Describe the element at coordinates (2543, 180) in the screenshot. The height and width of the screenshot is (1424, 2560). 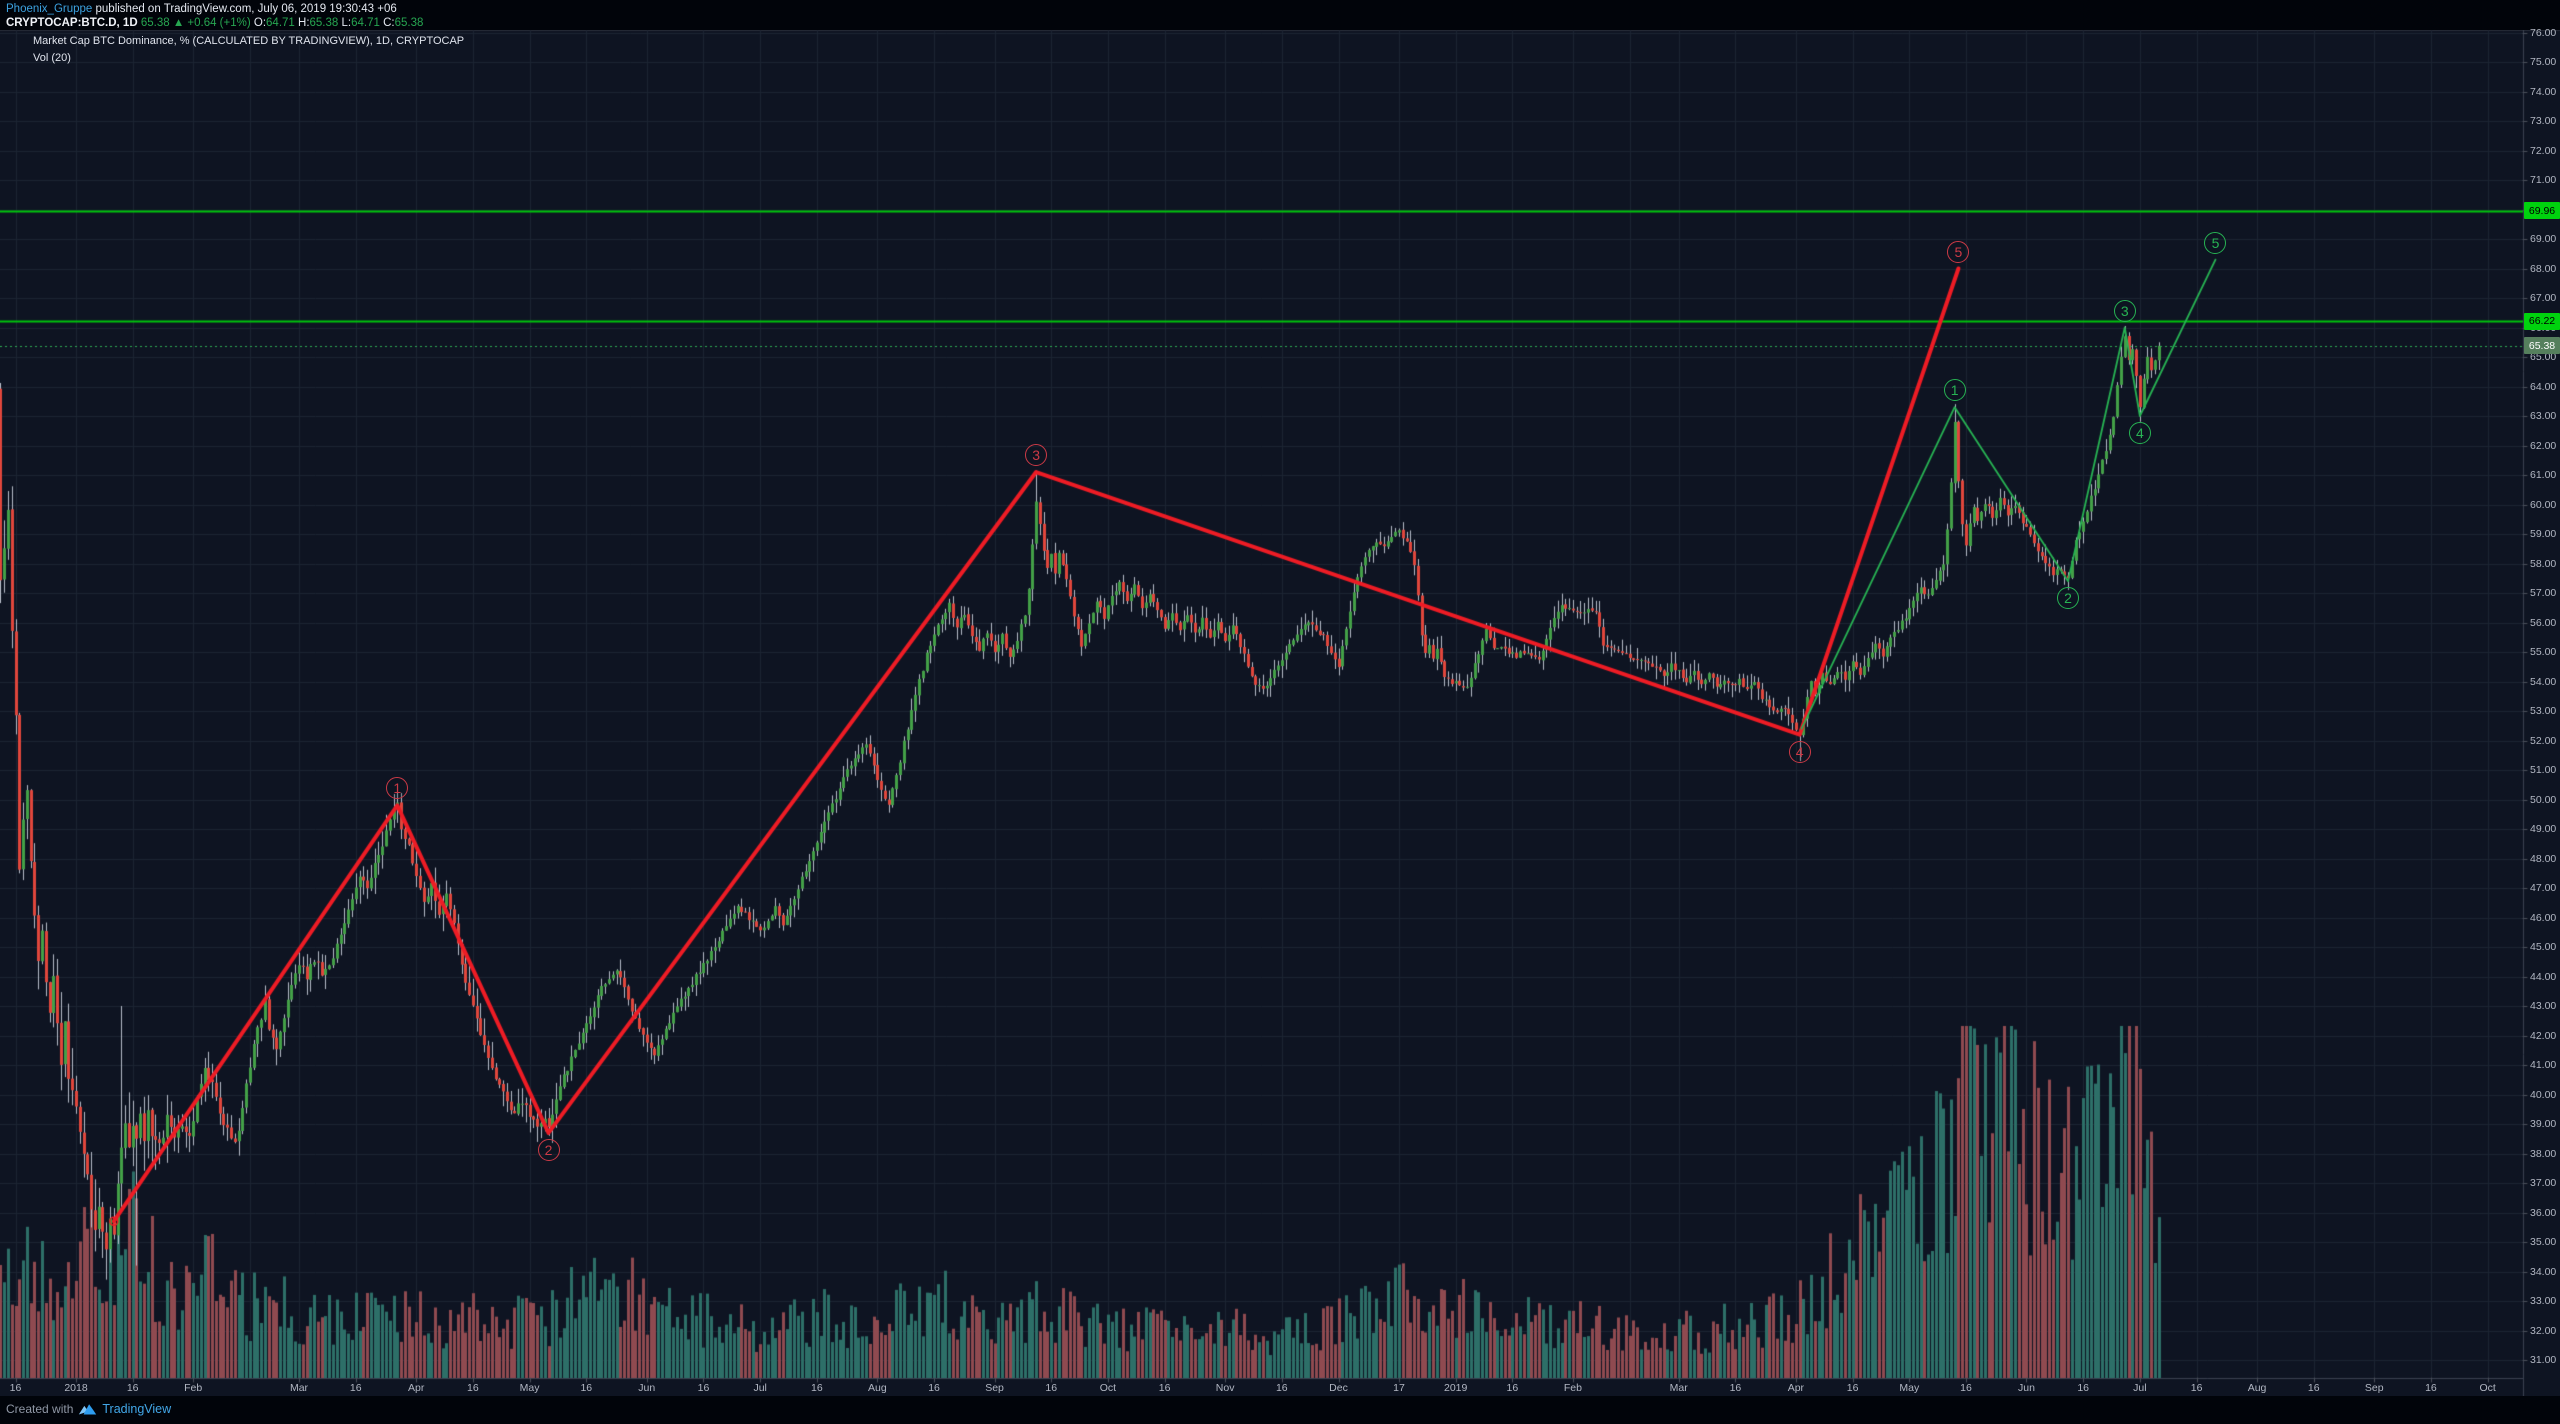
I see `price-axis-label: 71.00` at that location.